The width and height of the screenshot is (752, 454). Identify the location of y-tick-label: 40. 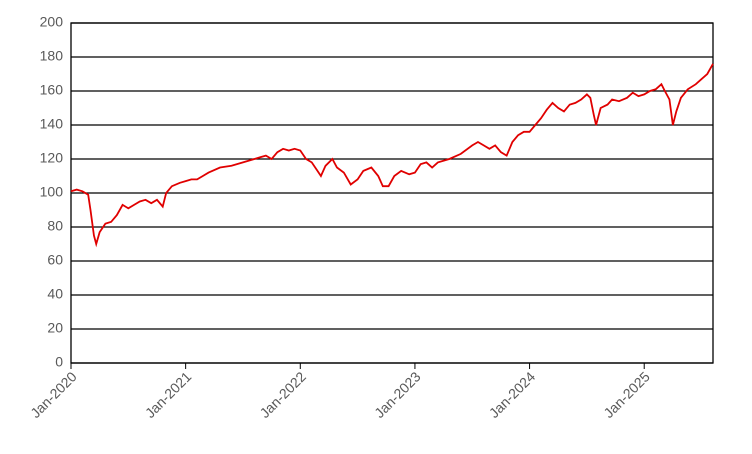
(55, 294).